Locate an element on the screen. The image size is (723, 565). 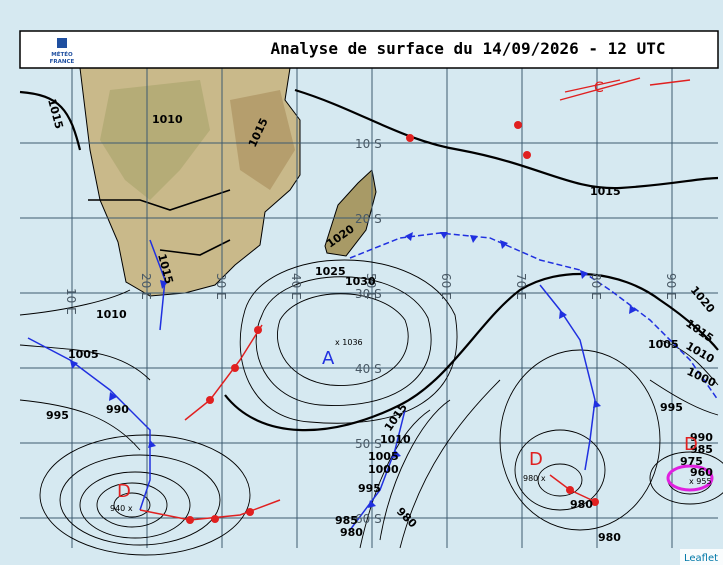
center-value: x 955 is located at coordinates (700, 481).